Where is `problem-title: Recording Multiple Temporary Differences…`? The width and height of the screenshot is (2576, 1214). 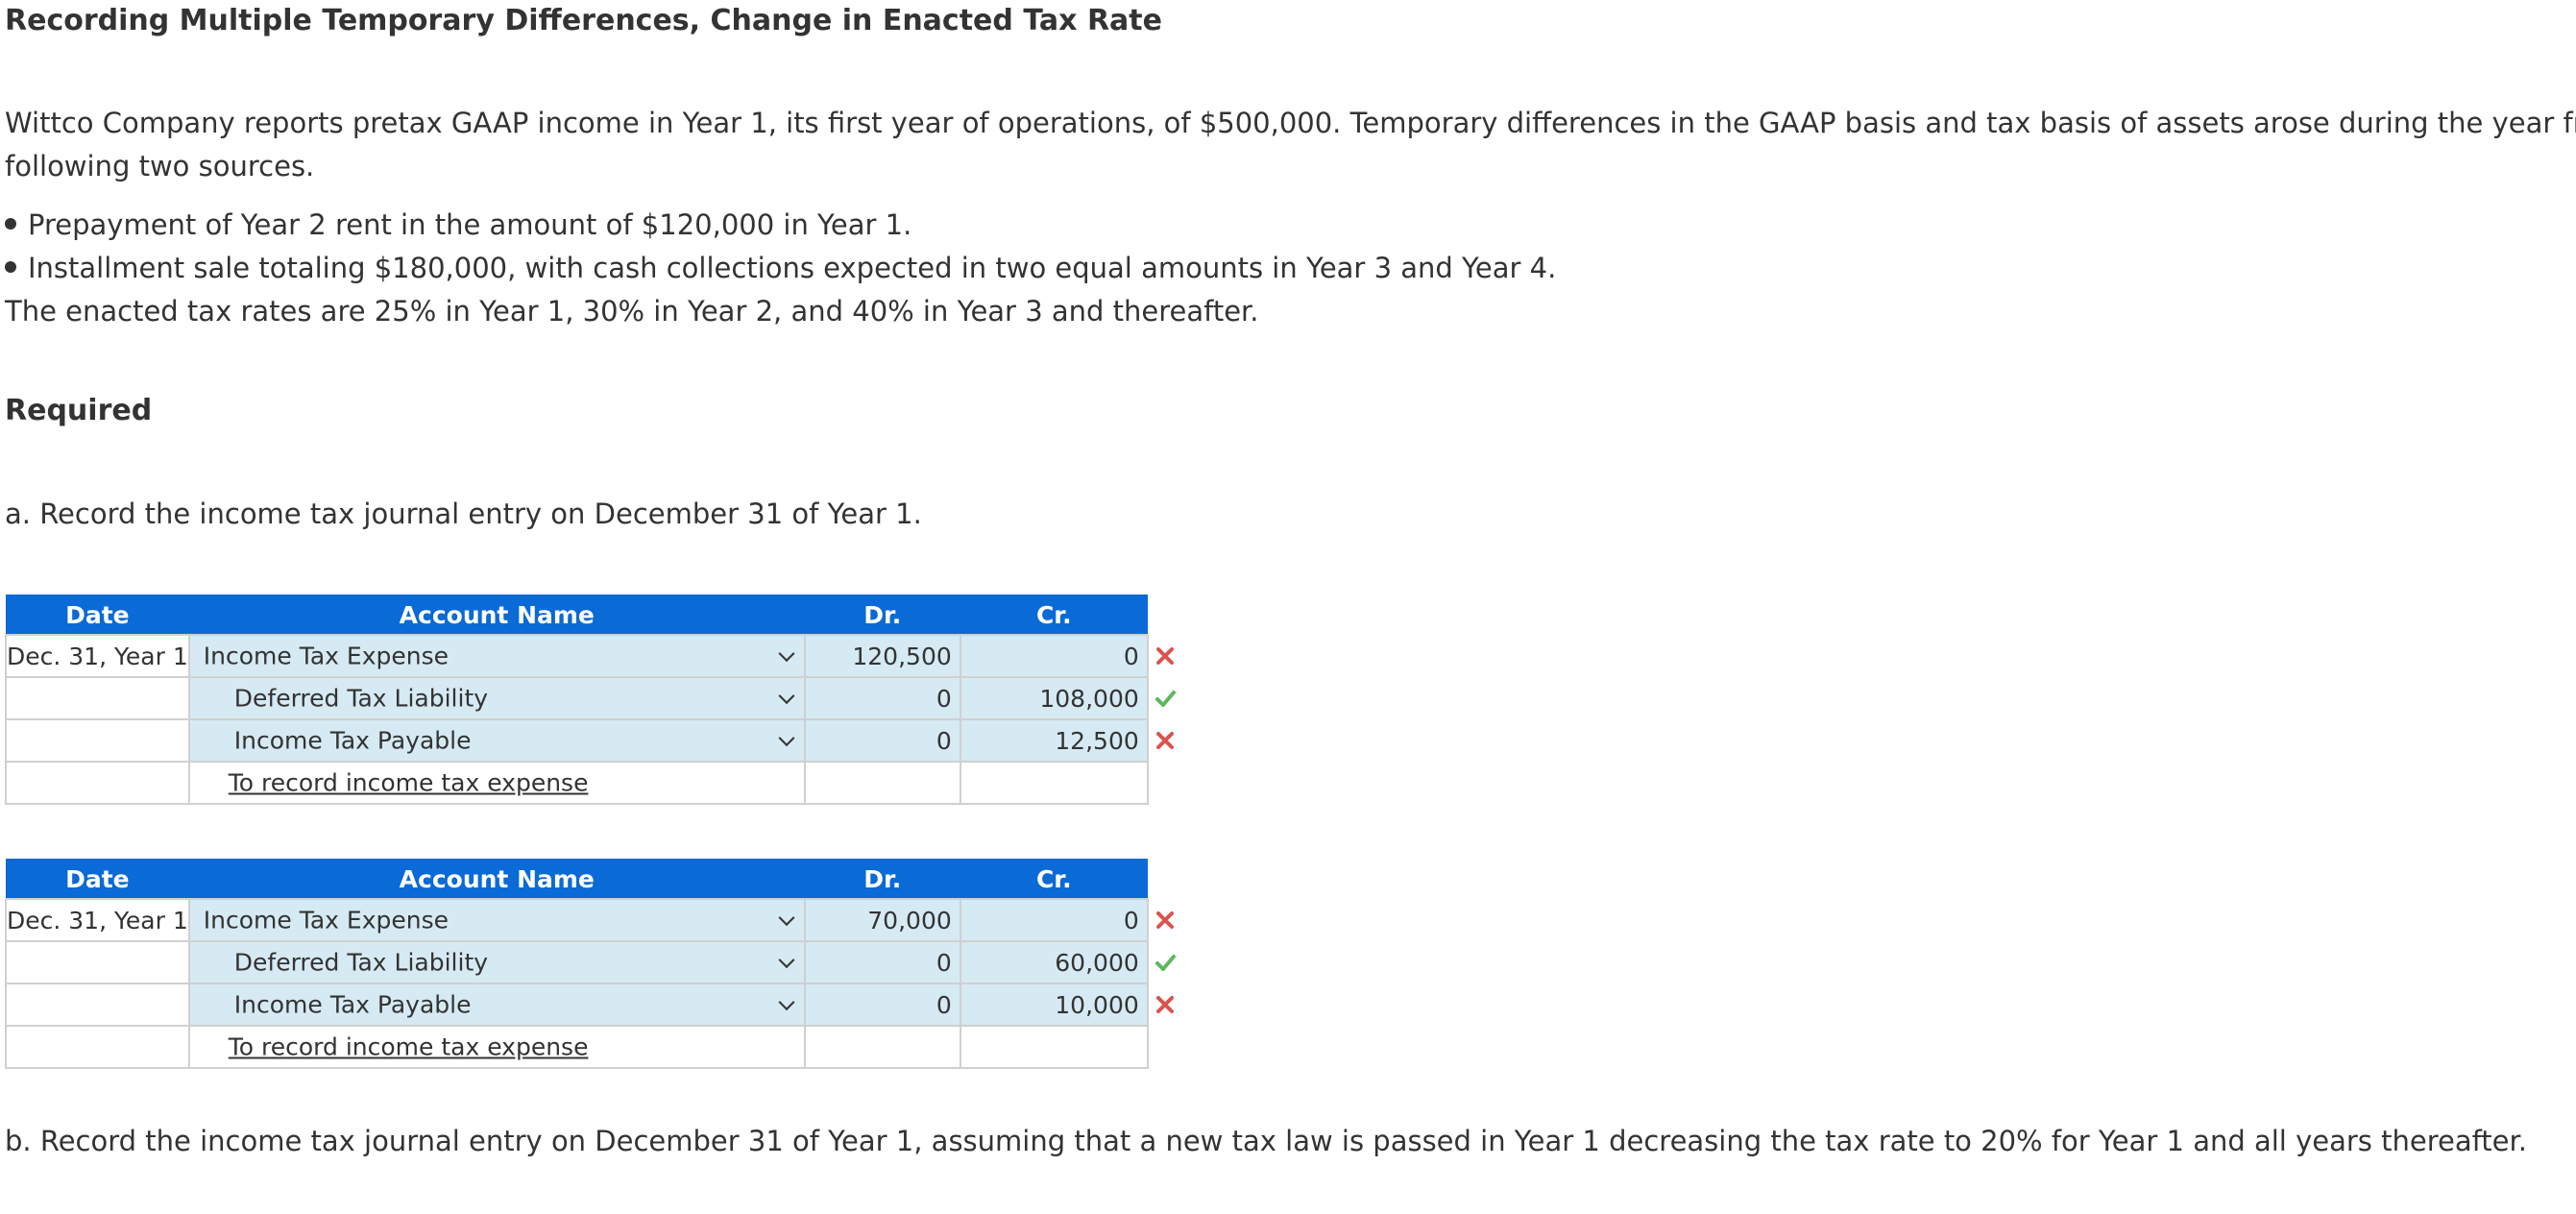 problem-title: Recording Multiple Temporary Differences… is located at coordinates (583, 20).